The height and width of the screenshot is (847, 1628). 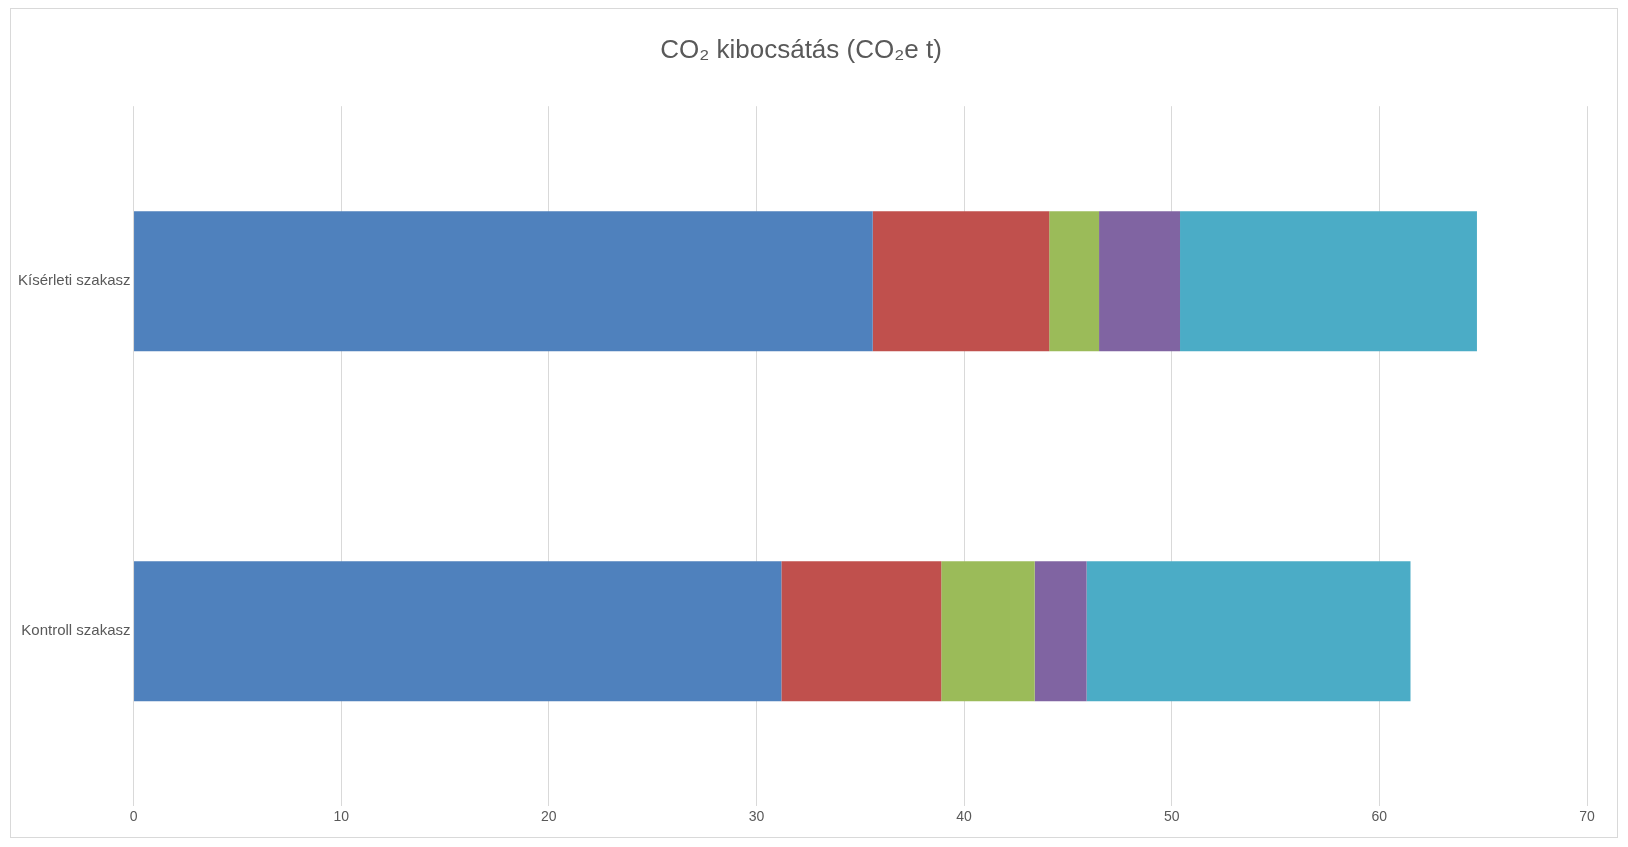 What do you see at coordinates (341, 816) in the screenshot?
I see `x-tick-label: 10` at bounding box center [341, 816].